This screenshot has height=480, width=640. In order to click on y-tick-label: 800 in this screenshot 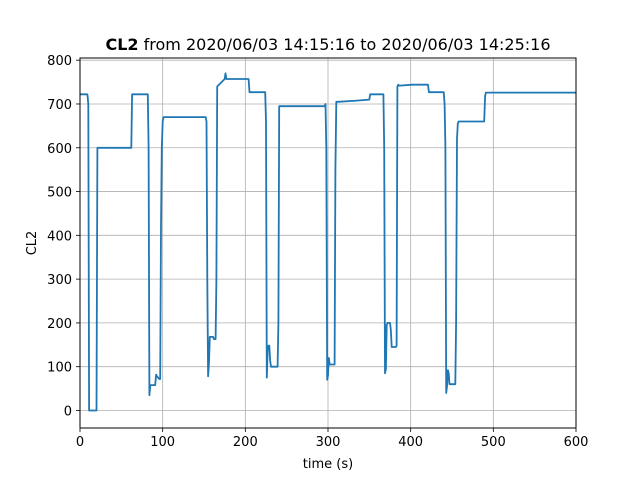, I will do `click(59, 61)`.